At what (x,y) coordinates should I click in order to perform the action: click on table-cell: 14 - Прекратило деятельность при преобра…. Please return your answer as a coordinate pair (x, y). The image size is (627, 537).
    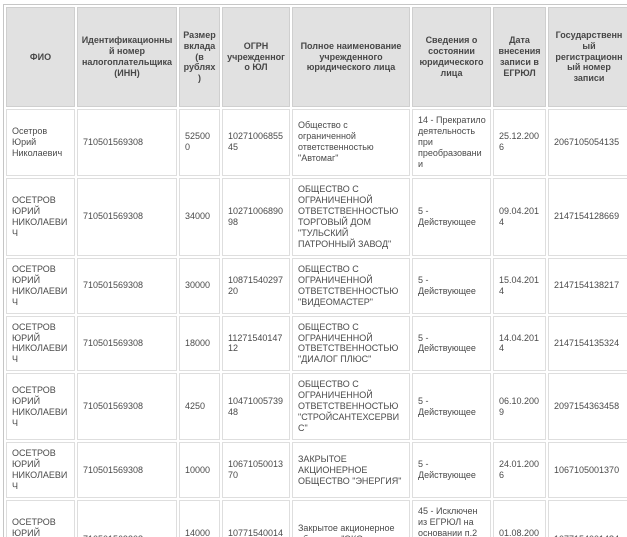
    Looking at the image, I should click on (451, 142).